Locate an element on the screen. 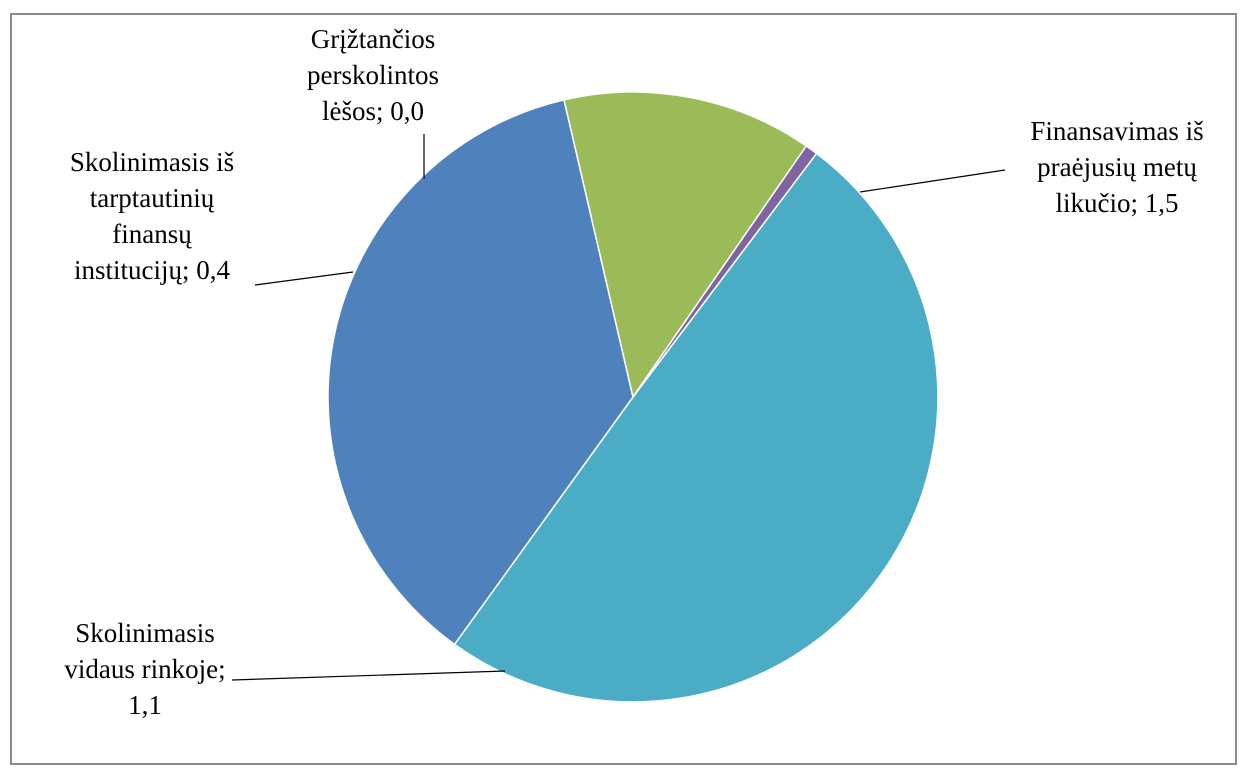 Image resolution: width=1246 pixels, height=769 pixels. slice-label-line: praėjusių metų is located at coordinates (1117, 167).